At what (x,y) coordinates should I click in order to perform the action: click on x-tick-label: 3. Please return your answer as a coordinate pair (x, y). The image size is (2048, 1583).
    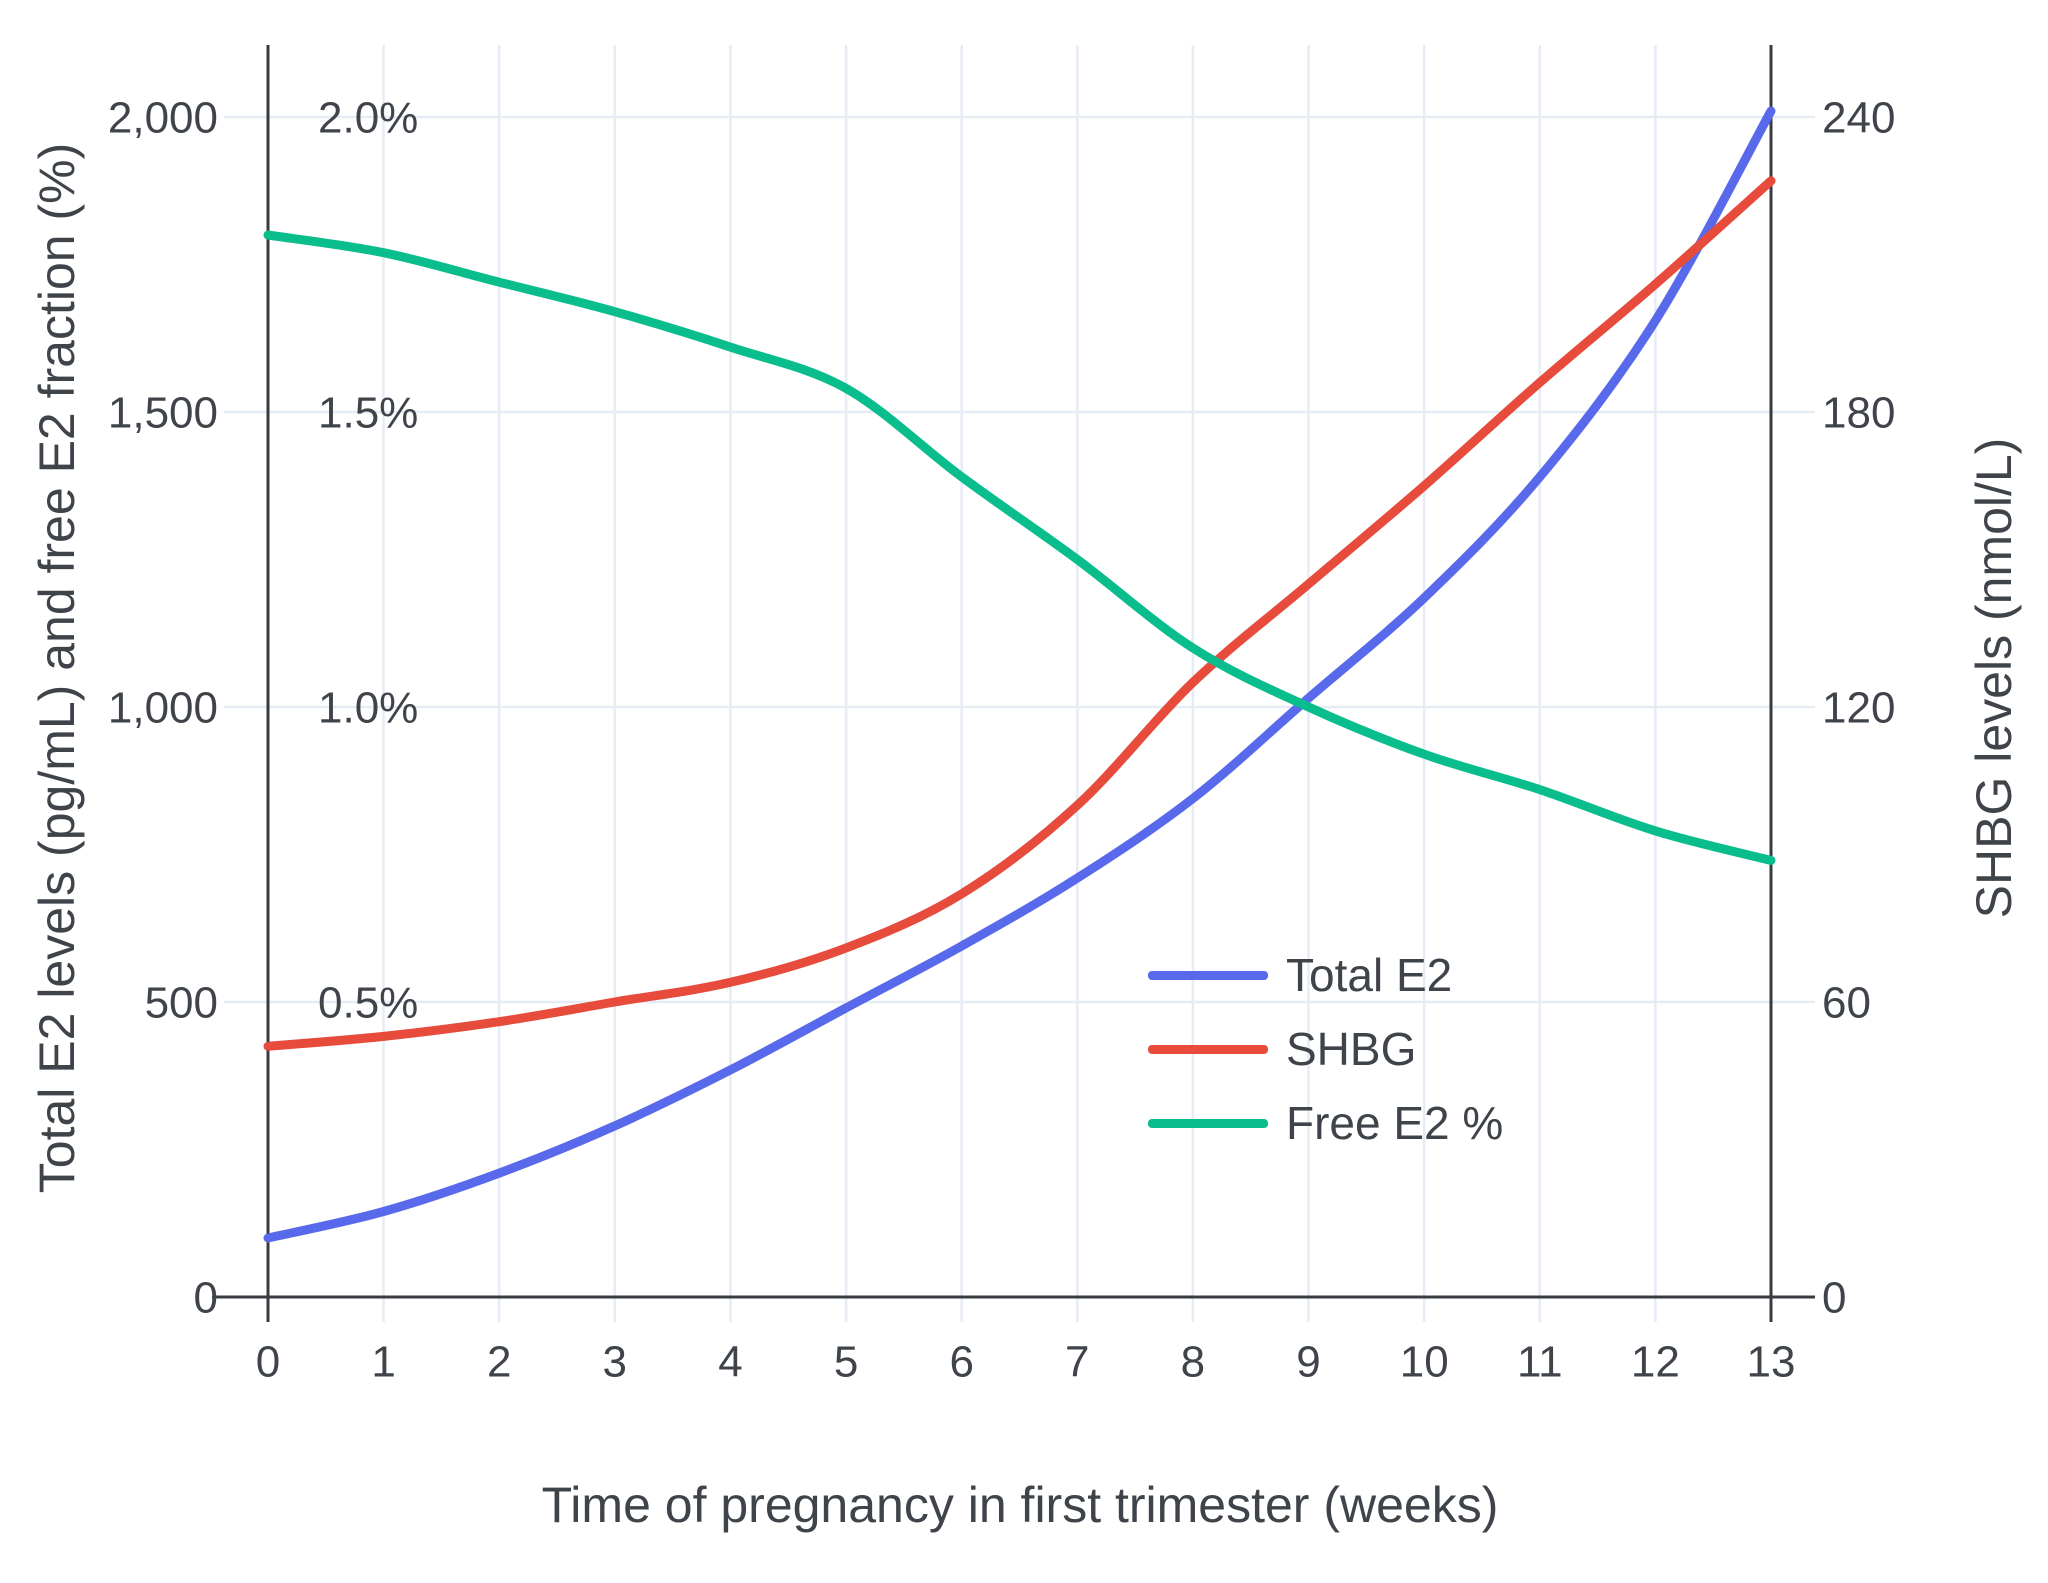
    Looking at the image, I should click on (615, 1361).